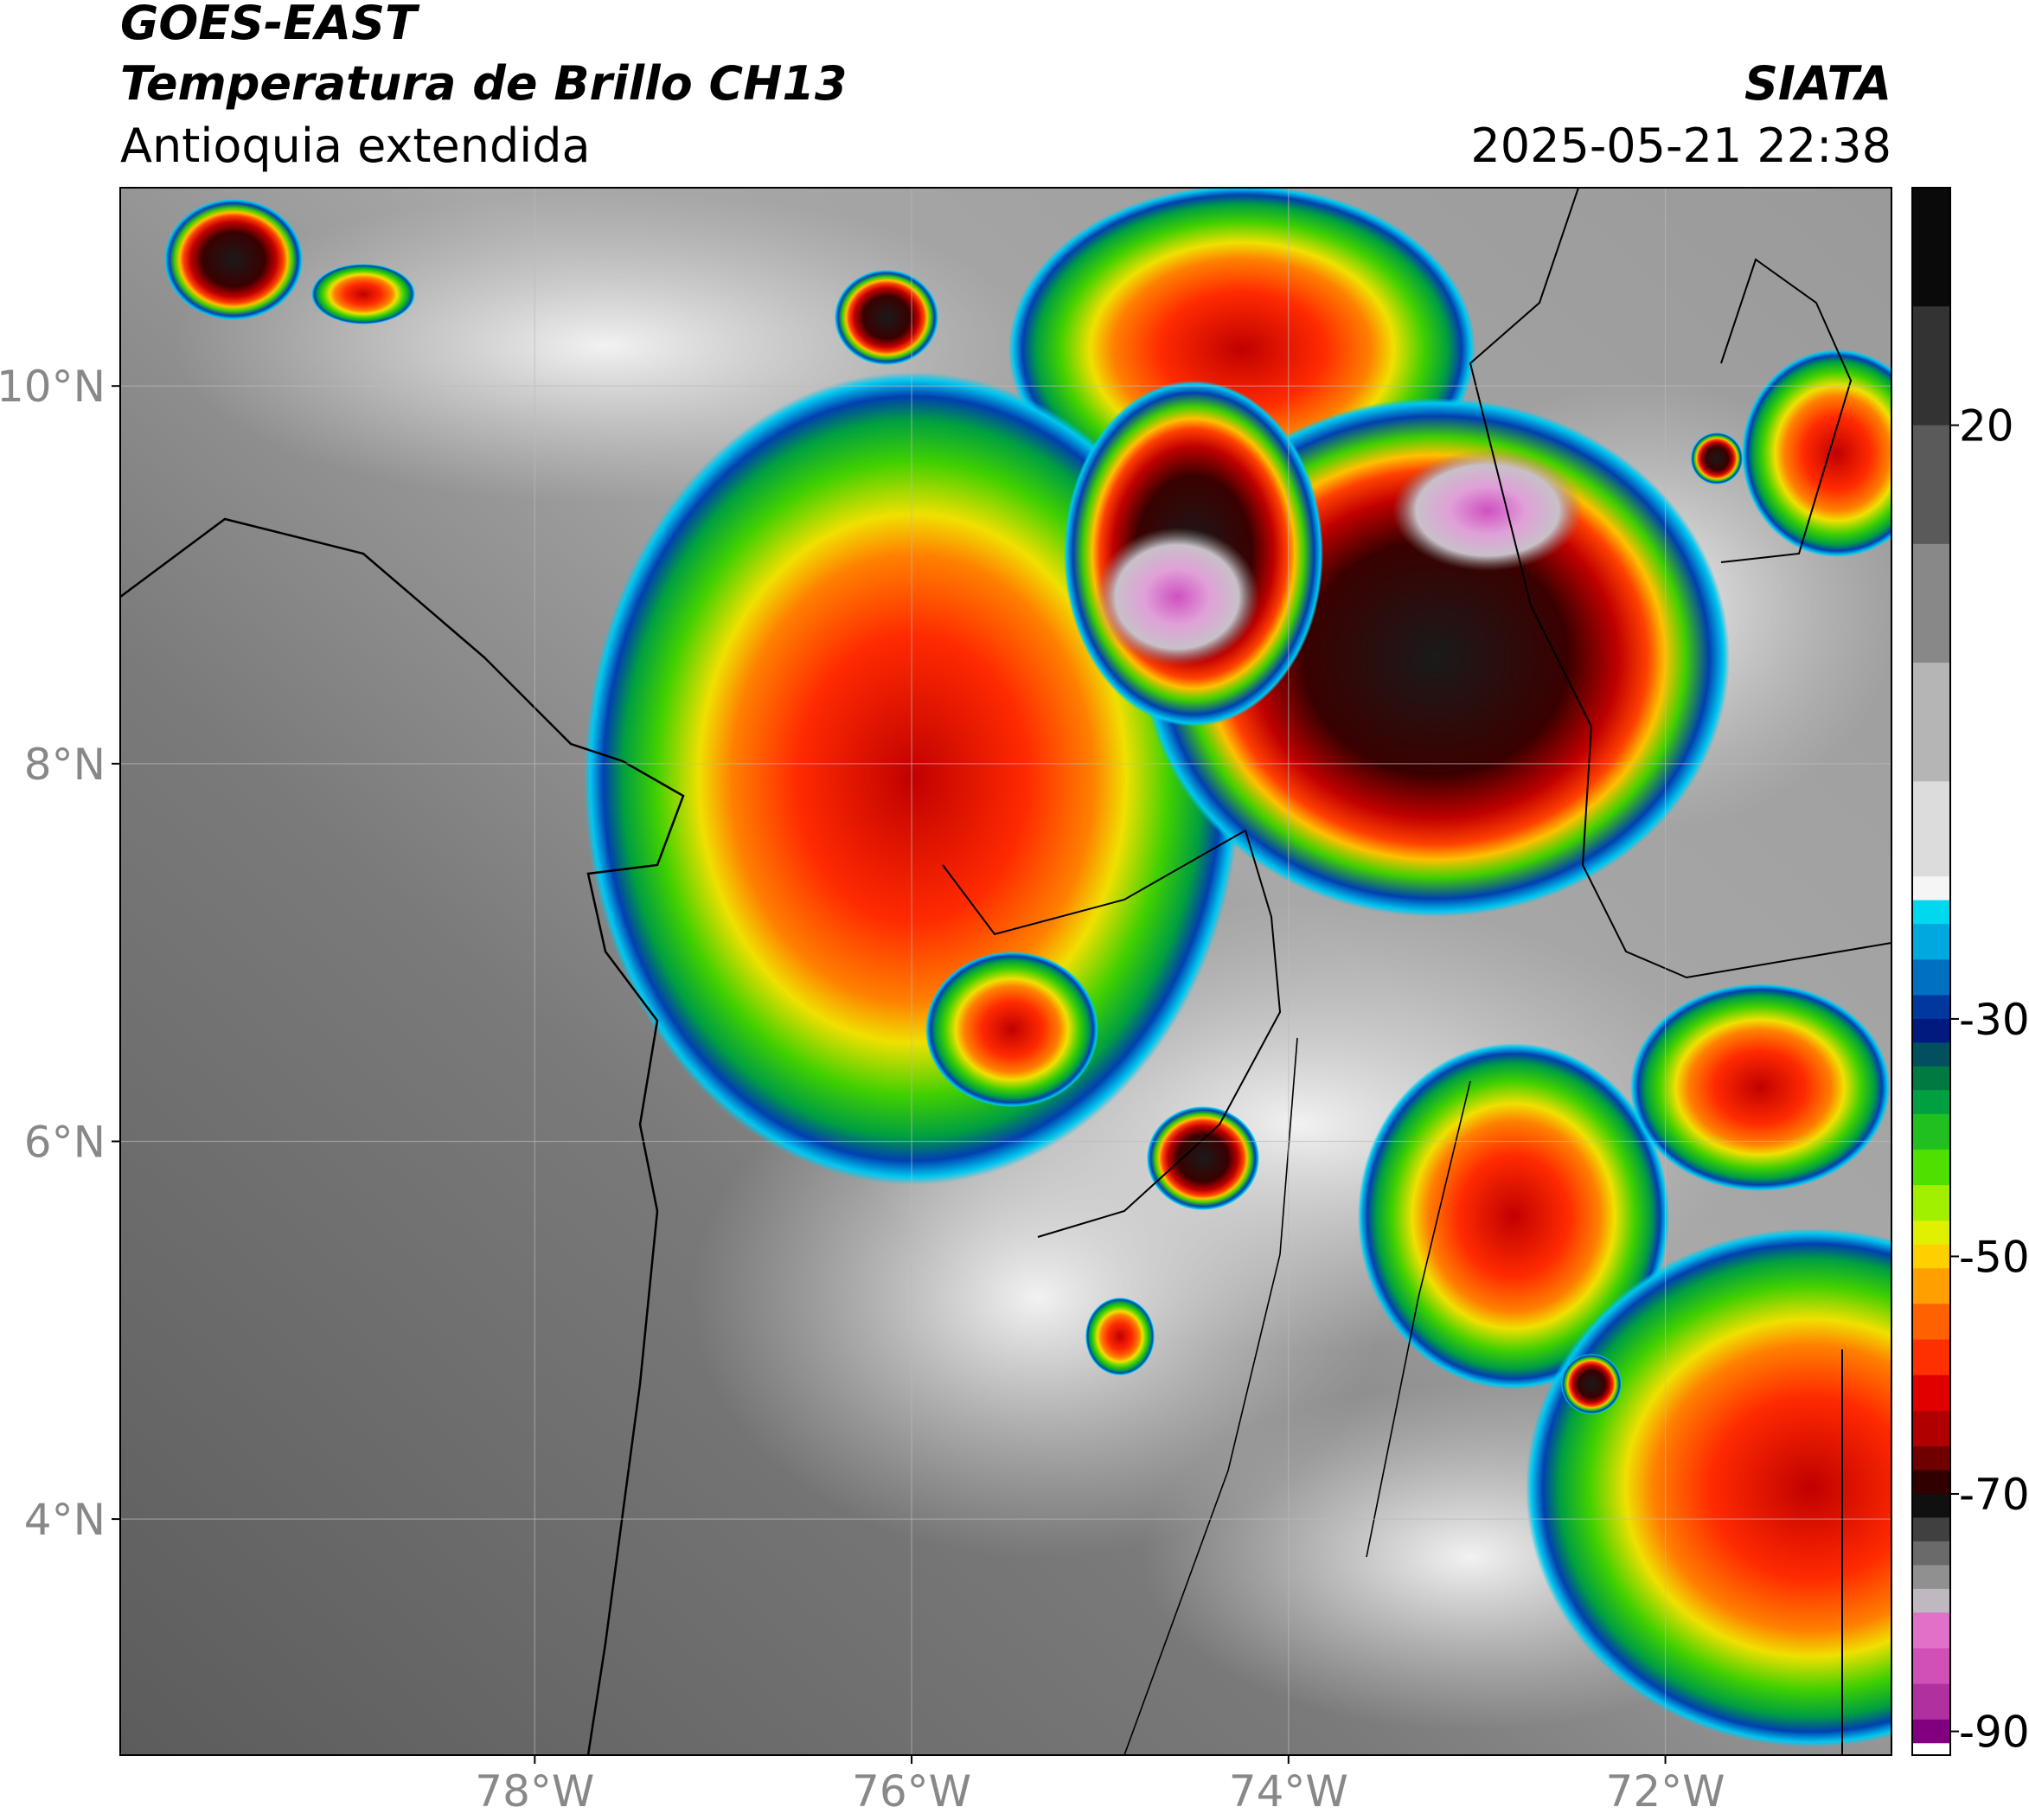  What do you see at coordinates (65, 1520) in the screenshot?
I see `y-tick-label: 4°N` at bounding box center [65, 1520].